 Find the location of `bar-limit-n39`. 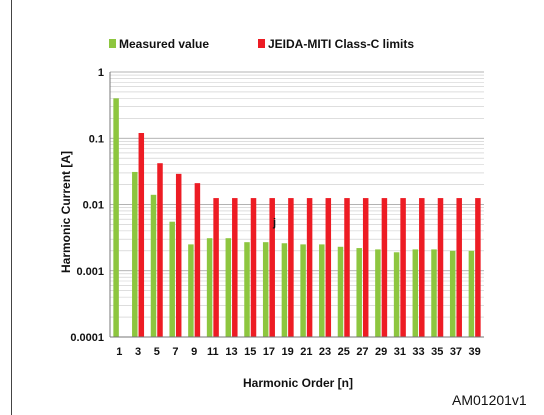

bar-limit-n39 is located at coordinates (478, 267).